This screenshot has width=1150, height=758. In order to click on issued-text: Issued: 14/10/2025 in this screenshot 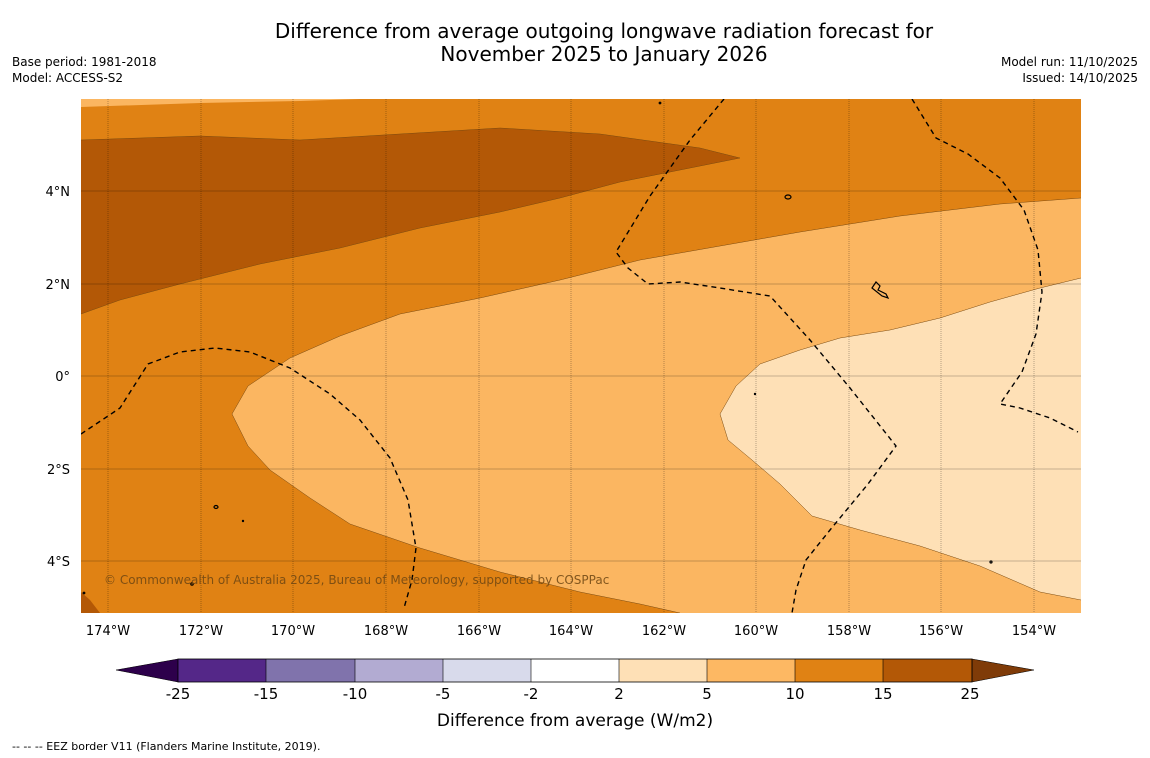, I will do `click(1080, 77)`.